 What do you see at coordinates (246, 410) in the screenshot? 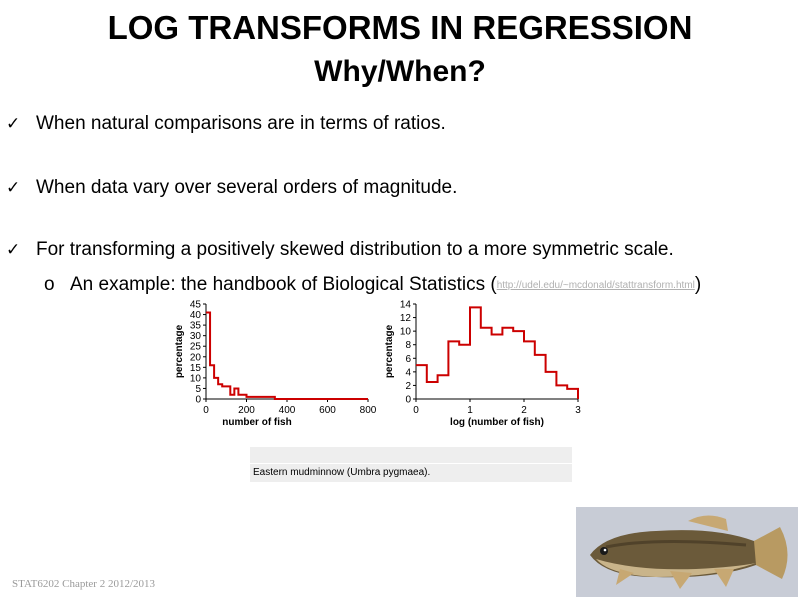
I see `x-tick-label: 200` at bounding box center [246, 410].